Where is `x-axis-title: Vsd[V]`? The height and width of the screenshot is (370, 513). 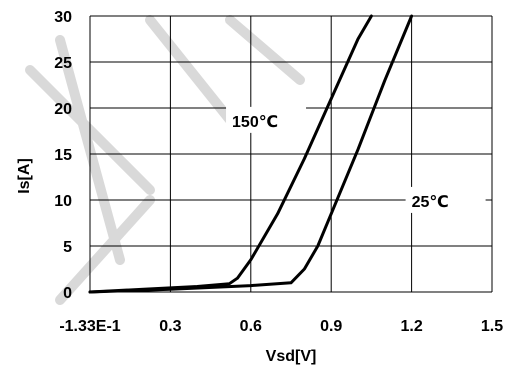 x-axis-title: Vsd[V] is located at coordinates (291, 356).